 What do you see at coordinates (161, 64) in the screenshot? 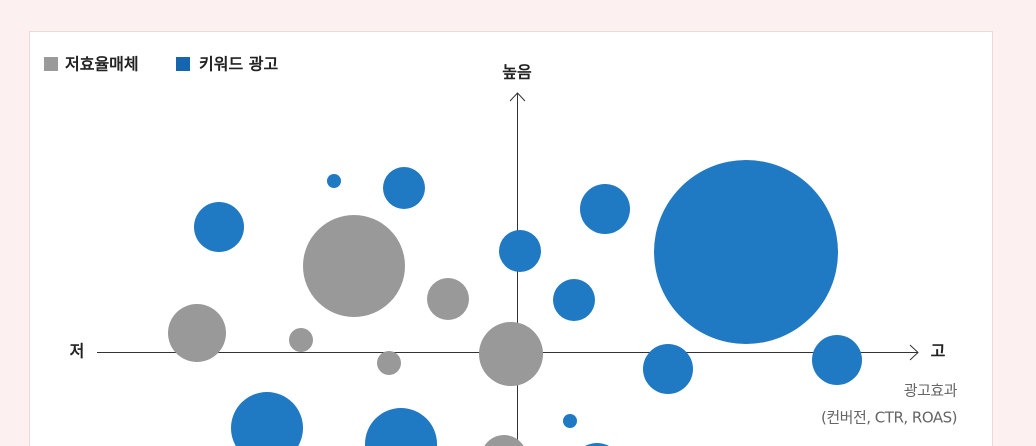
I see `legend: 저효율매체 키워드 광고` at bounding box center [161, 64].